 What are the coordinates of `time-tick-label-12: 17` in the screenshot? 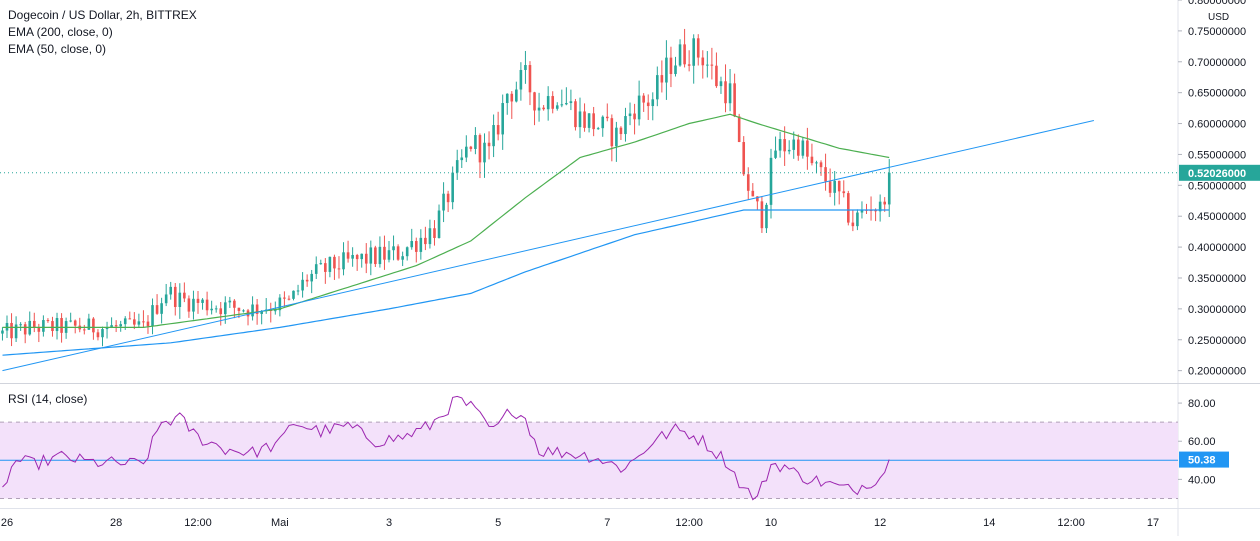 It's located at (1153, 523).